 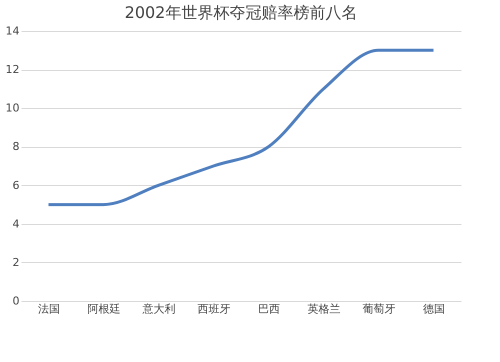 What do you see at coordinates (13, 69) in the screenshot?
I see `y-tick-label: 12` at bounding box center [13, 69].